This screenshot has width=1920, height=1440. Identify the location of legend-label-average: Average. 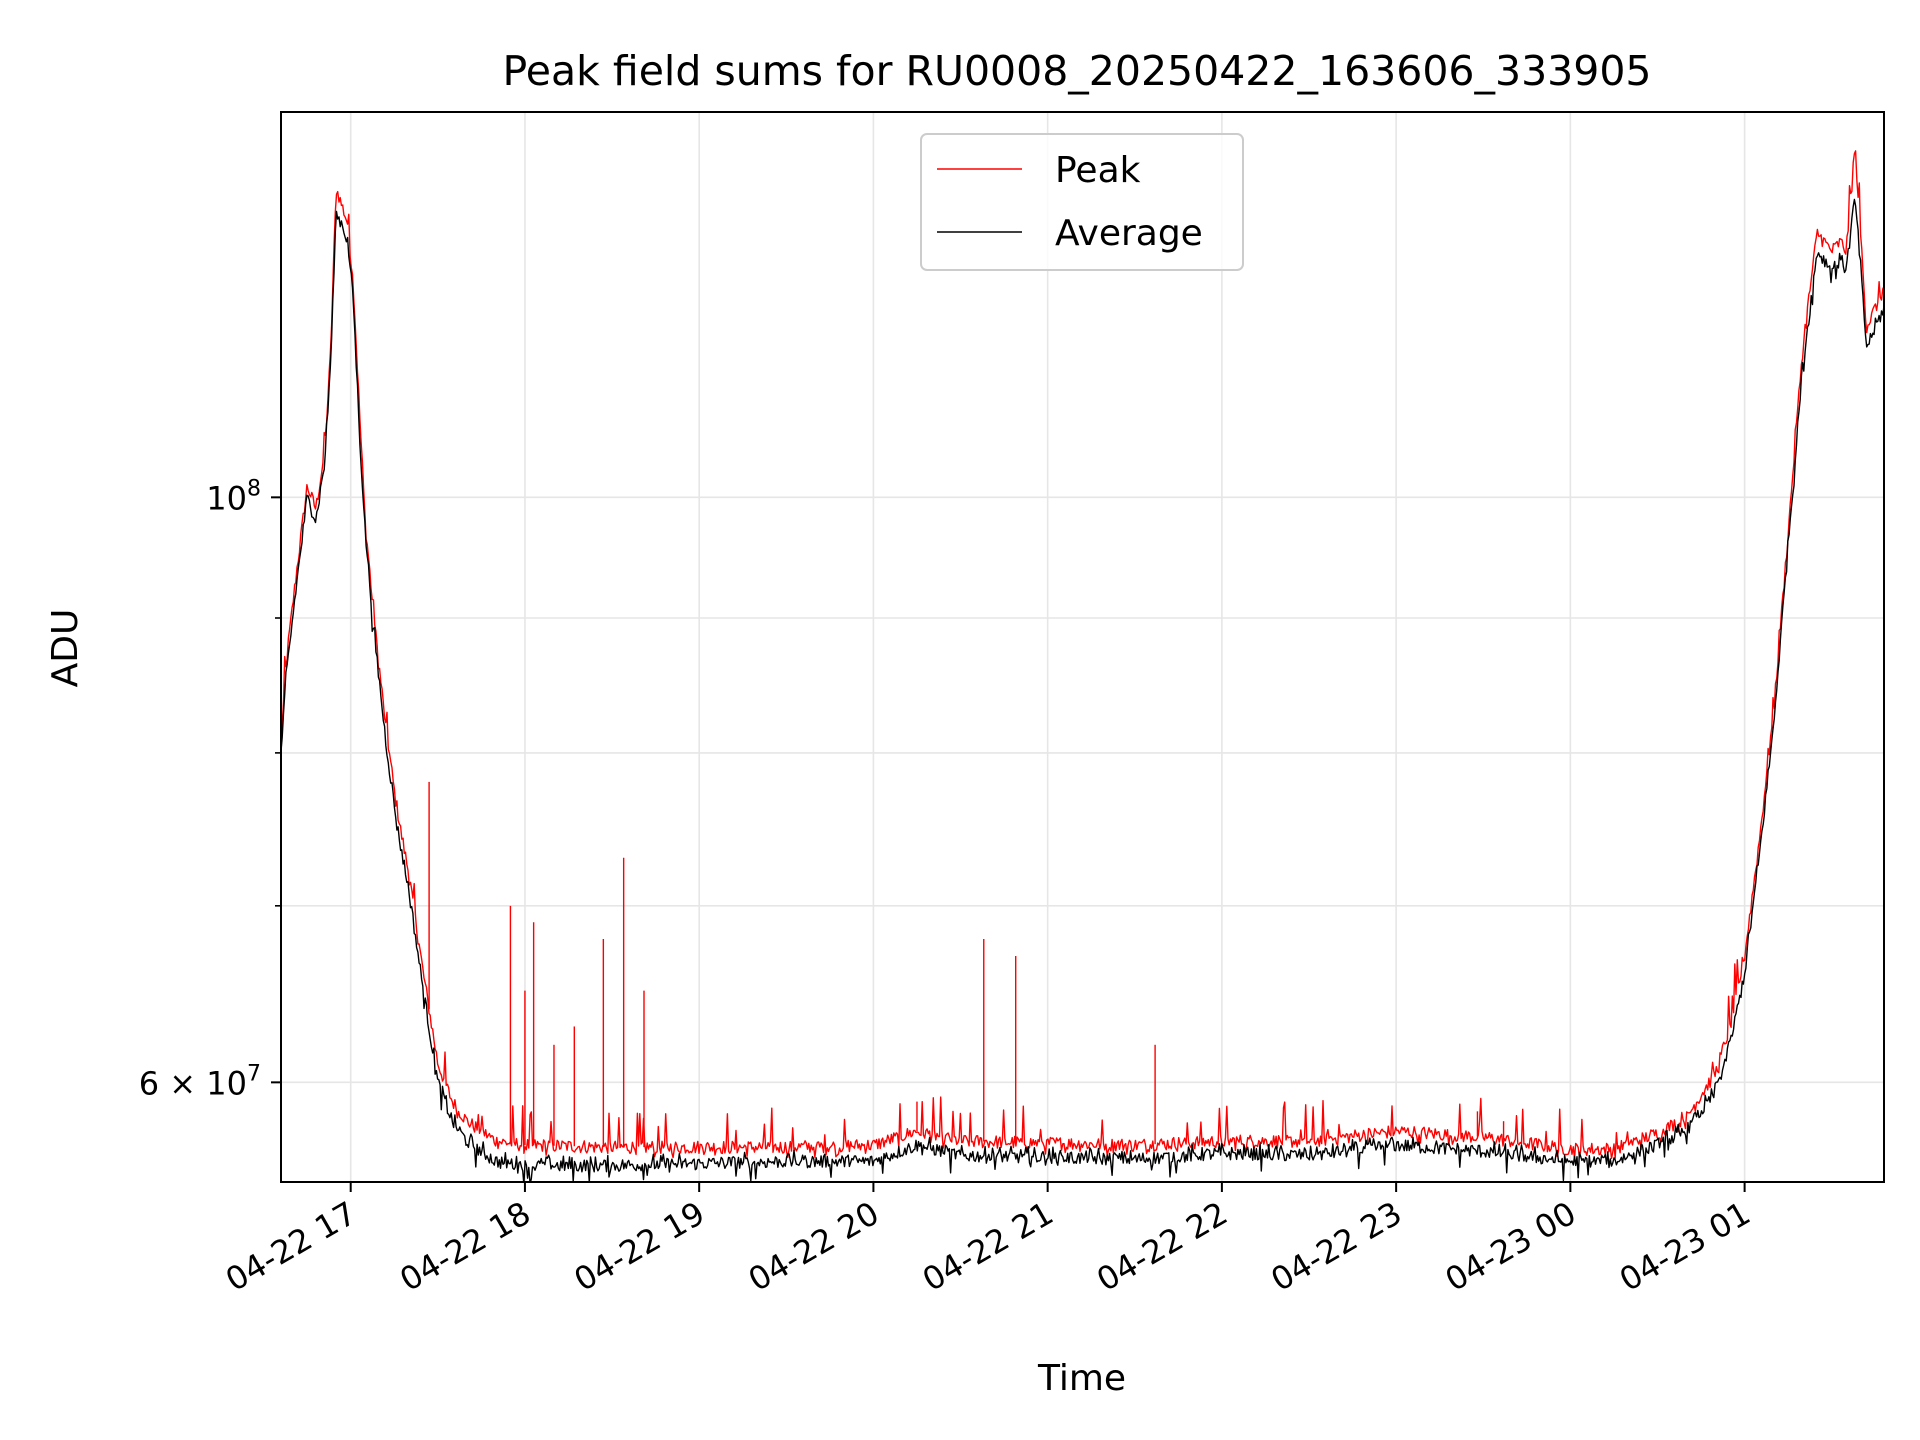
(1129, 233).